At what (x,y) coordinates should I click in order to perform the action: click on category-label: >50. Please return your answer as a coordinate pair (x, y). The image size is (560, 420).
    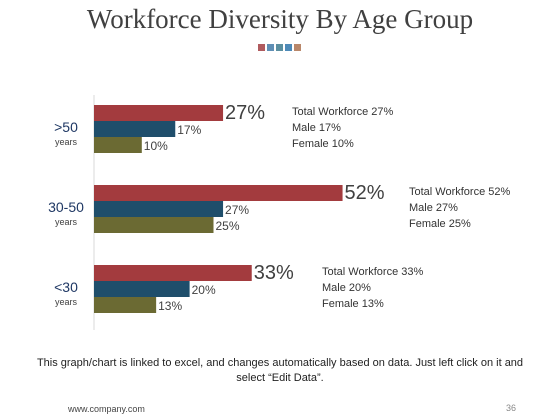
    Looking at the image, I should click on (66, 127).